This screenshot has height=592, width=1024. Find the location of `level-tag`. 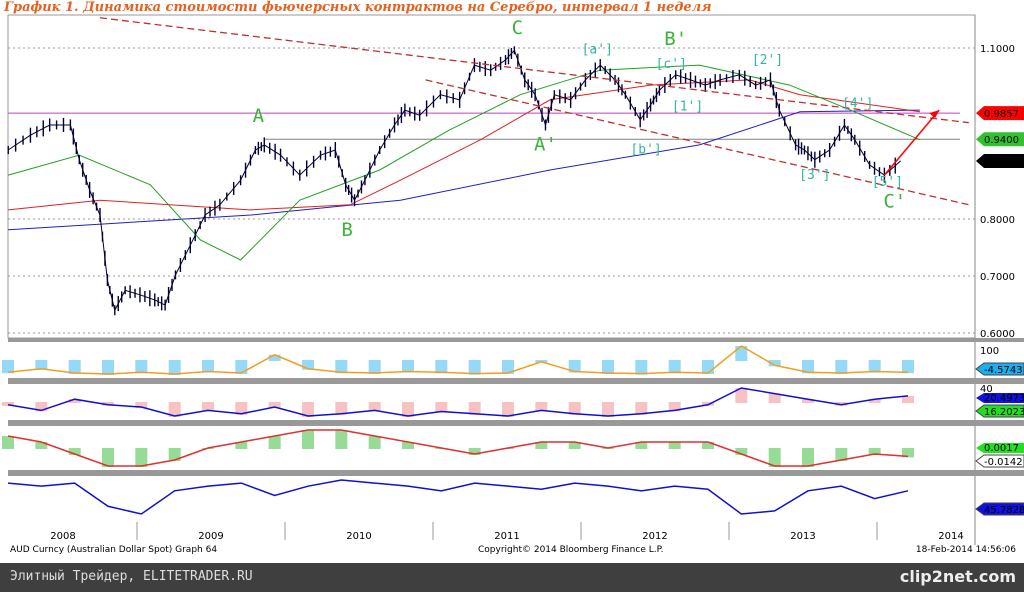

level-tag is located at coordinates (1000, 139).